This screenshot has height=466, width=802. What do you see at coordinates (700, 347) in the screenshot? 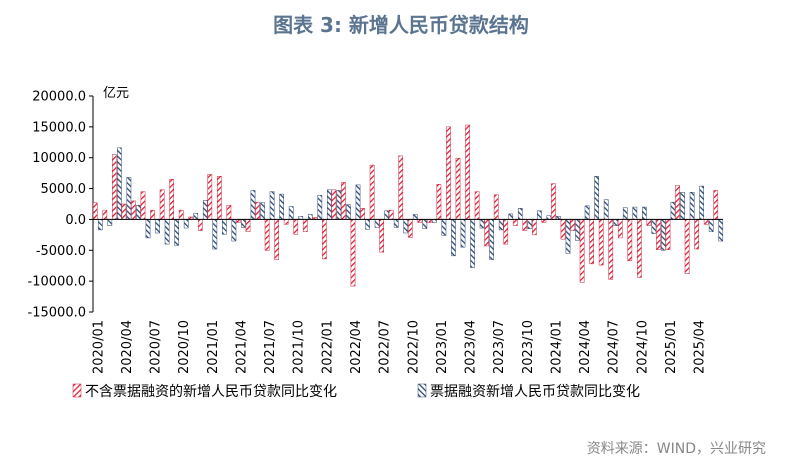
I see `x-tick-label: 2025/04` at bounding box center [700, 347].